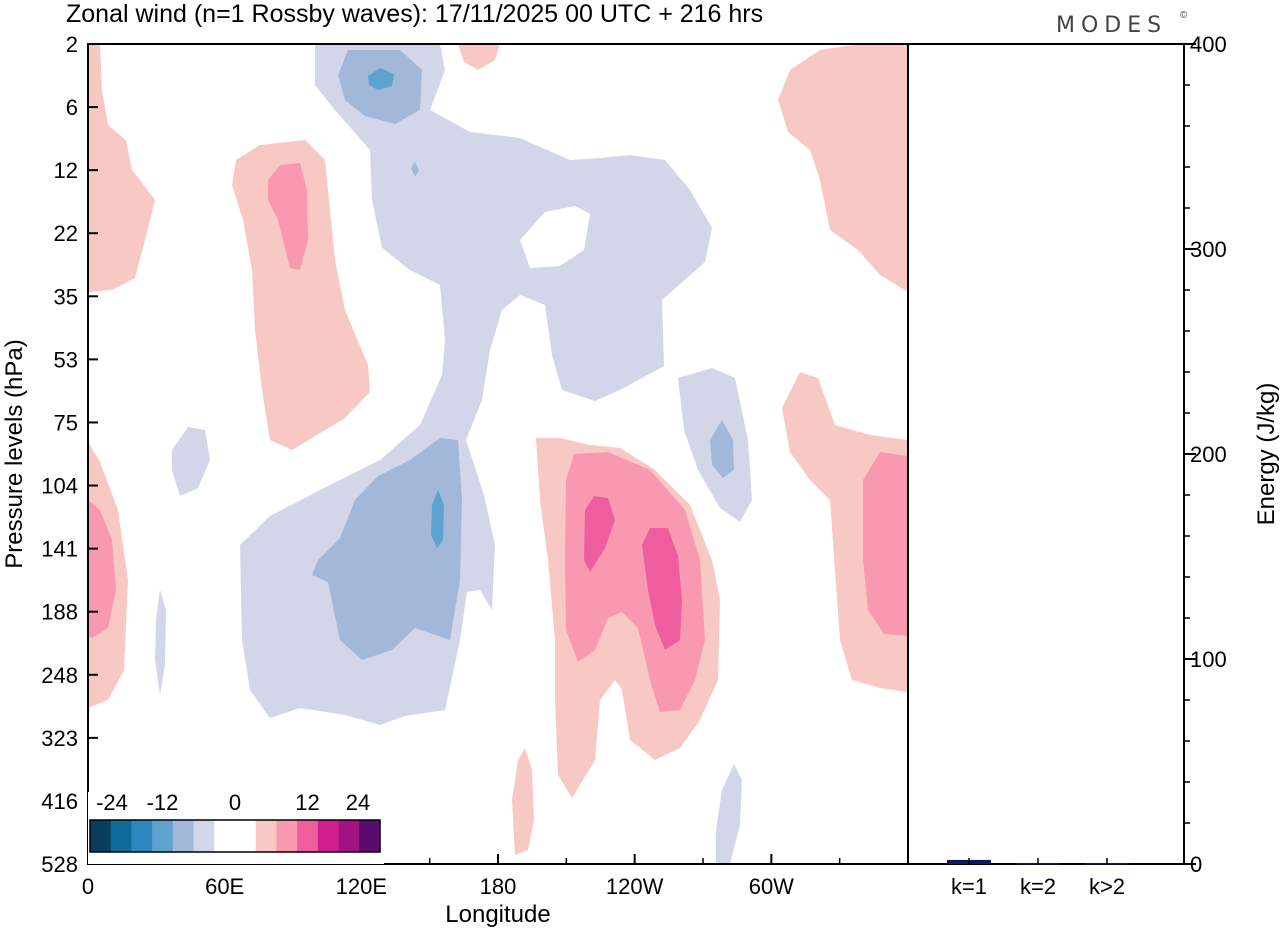  I want to click on colorbar-label: -24, so click(112, 802).